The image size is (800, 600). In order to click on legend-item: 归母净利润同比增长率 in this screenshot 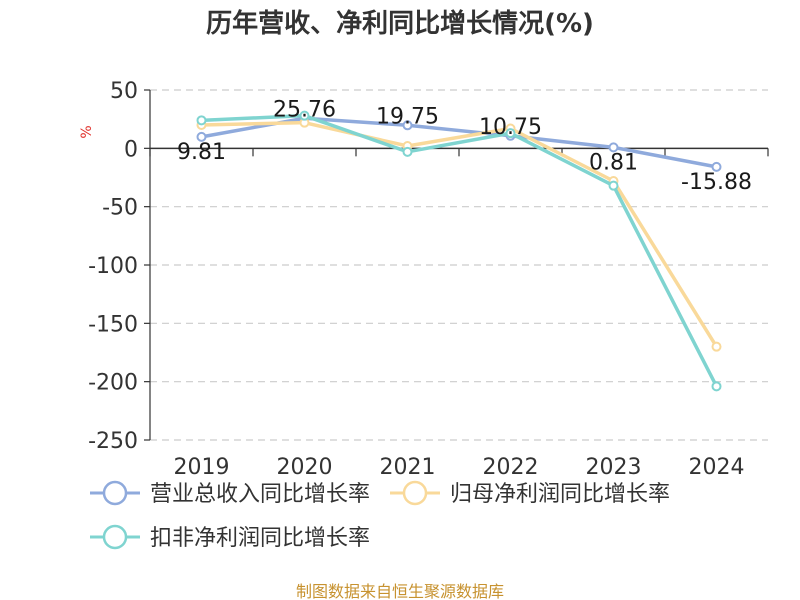, I will do `click(530, 493)`.